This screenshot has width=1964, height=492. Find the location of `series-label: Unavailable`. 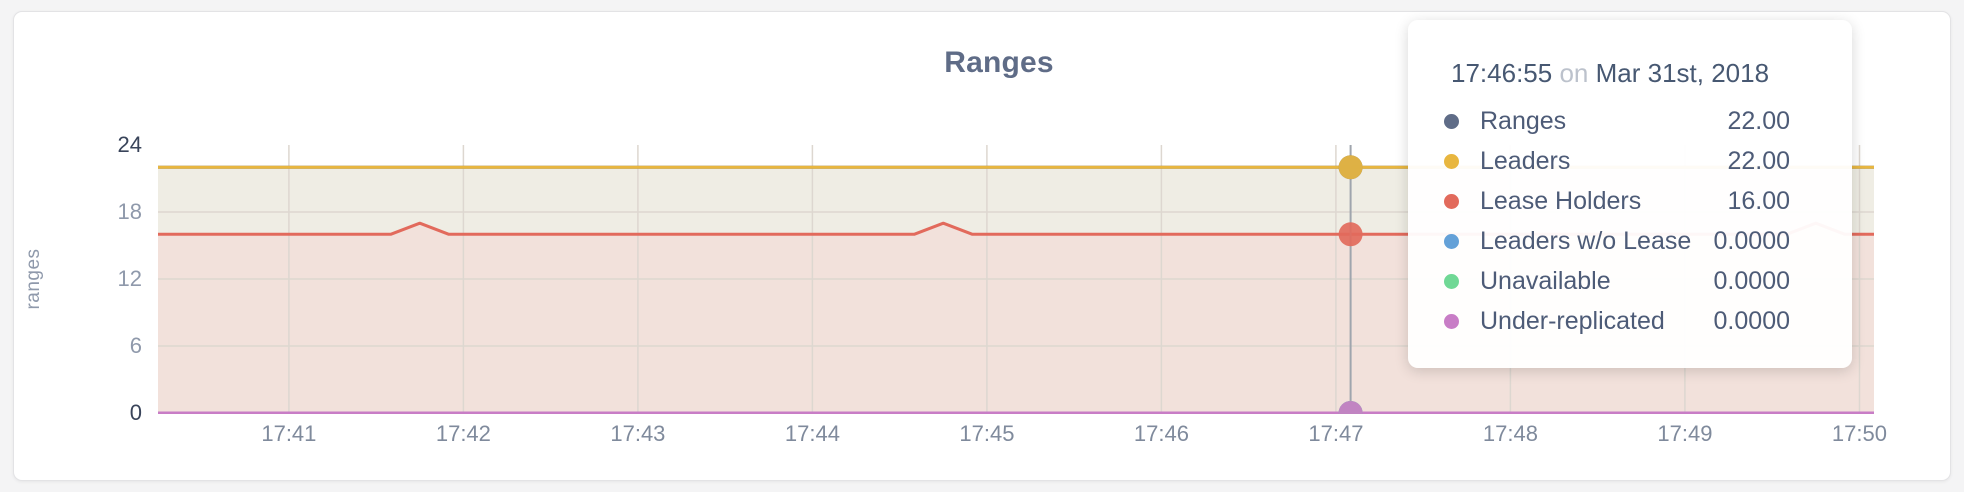

series-label: Unavailable is located at coordinates (1545, 280).